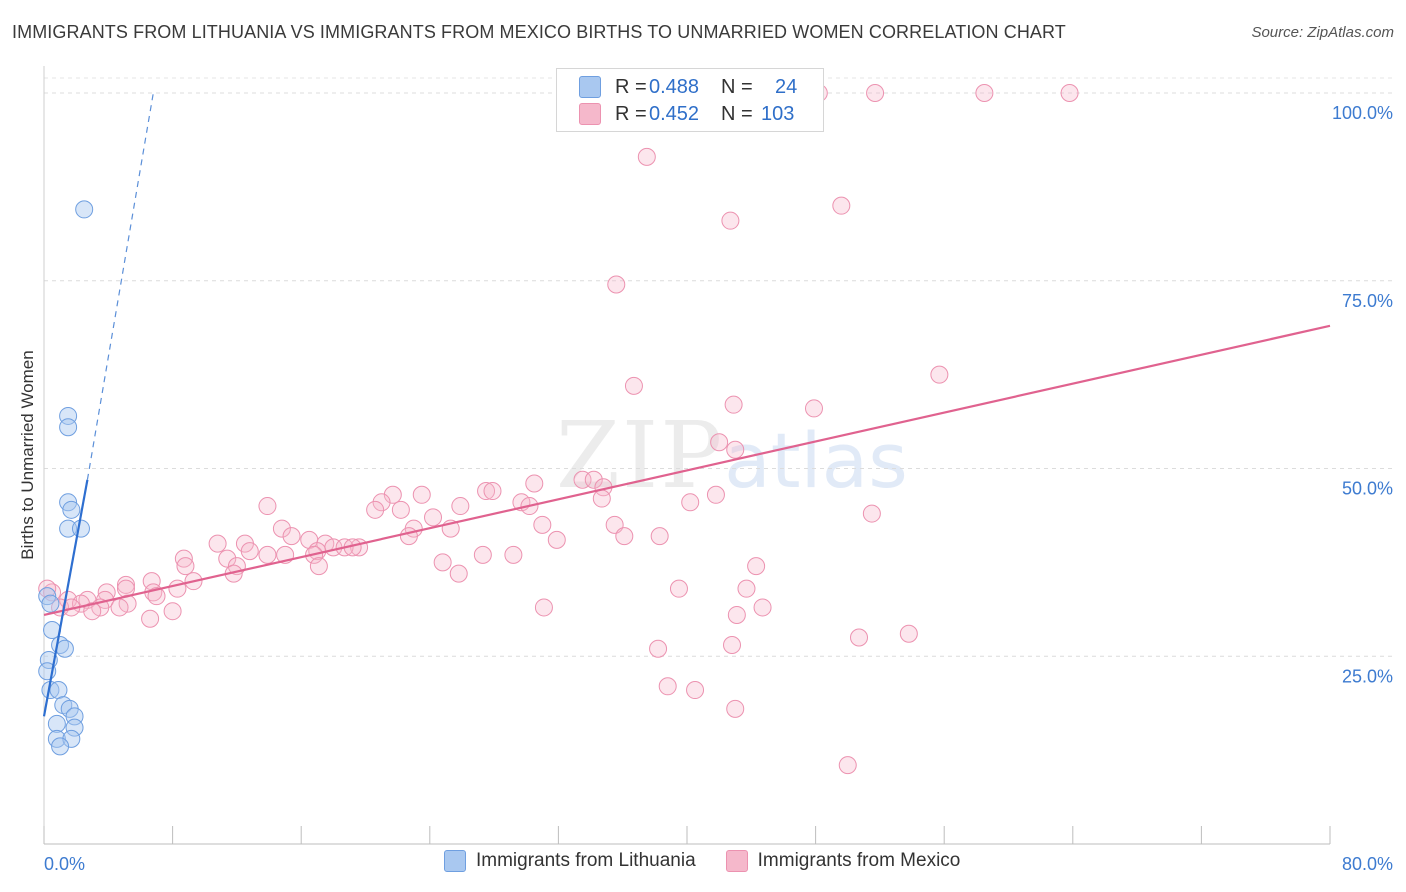 The image size is (1406, 892). What do you see at coordinates (120, 286) in the screenshot?
I see `trendline-lithuania-extension` at bounding box center [120, 286].